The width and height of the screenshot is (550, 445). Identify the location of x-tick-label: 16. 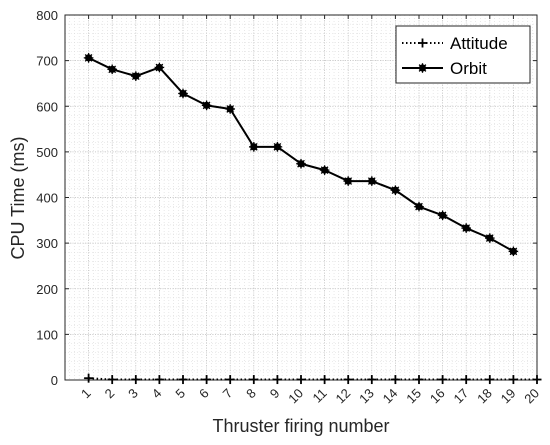
(437, 396).